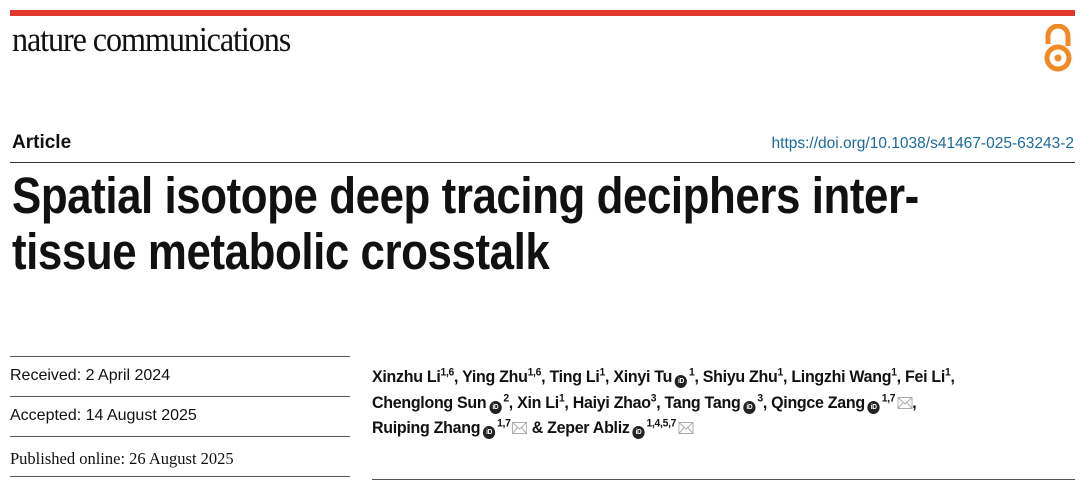 The width and height of the screenshot is (1080, 487). Describe the element at coordinates (702, 402) in the screenshot. I see `author-name: Tang Tang` at that location.